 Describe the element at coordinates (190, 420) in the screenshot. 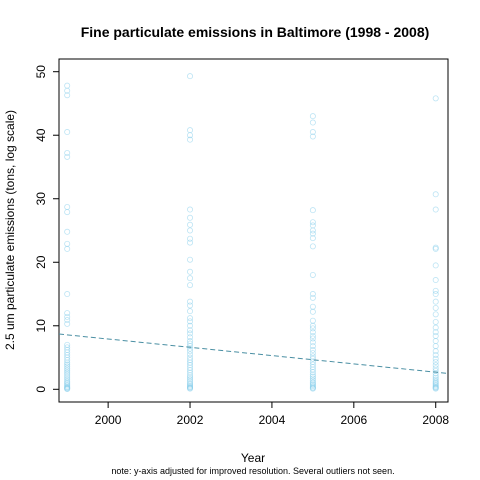

I see `x-tick-label: 2002` at that location.